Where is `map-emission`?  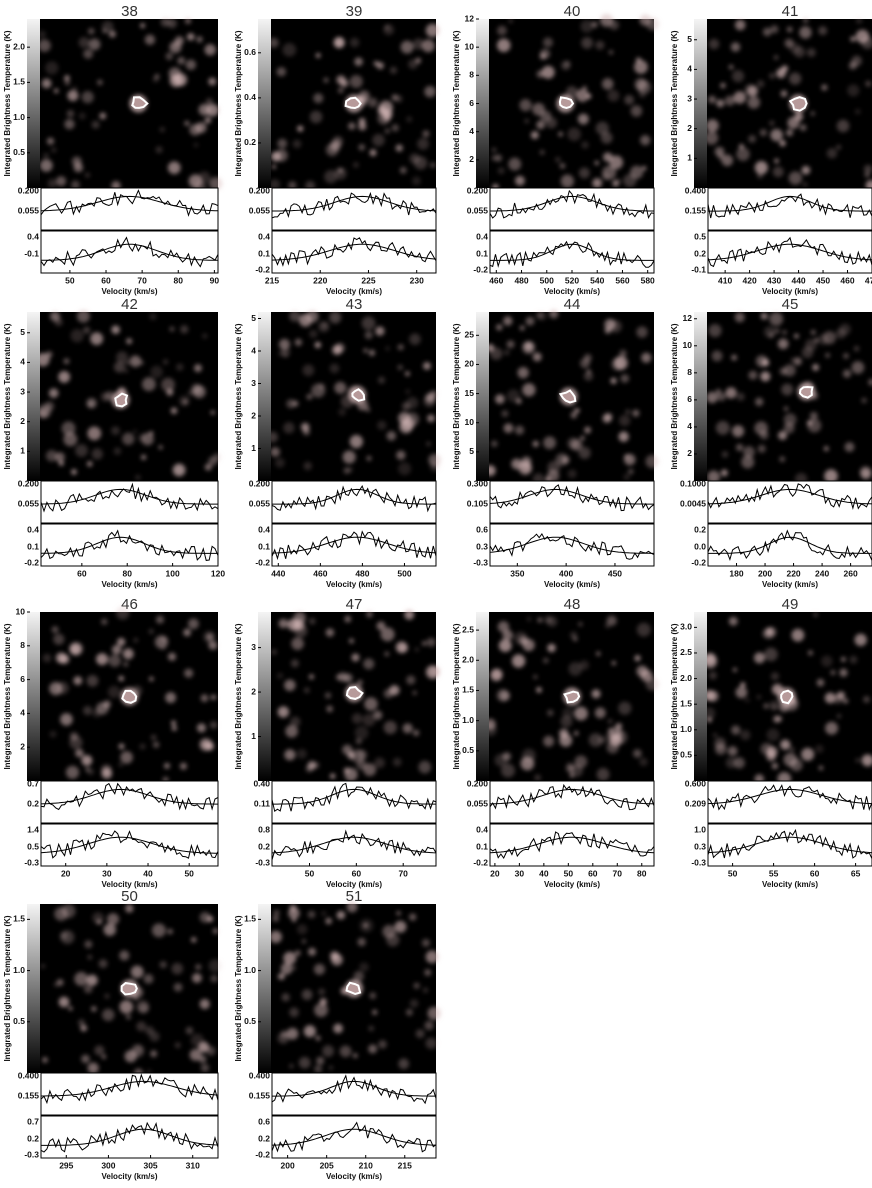
map-emission is located at coordinates (354, 107).